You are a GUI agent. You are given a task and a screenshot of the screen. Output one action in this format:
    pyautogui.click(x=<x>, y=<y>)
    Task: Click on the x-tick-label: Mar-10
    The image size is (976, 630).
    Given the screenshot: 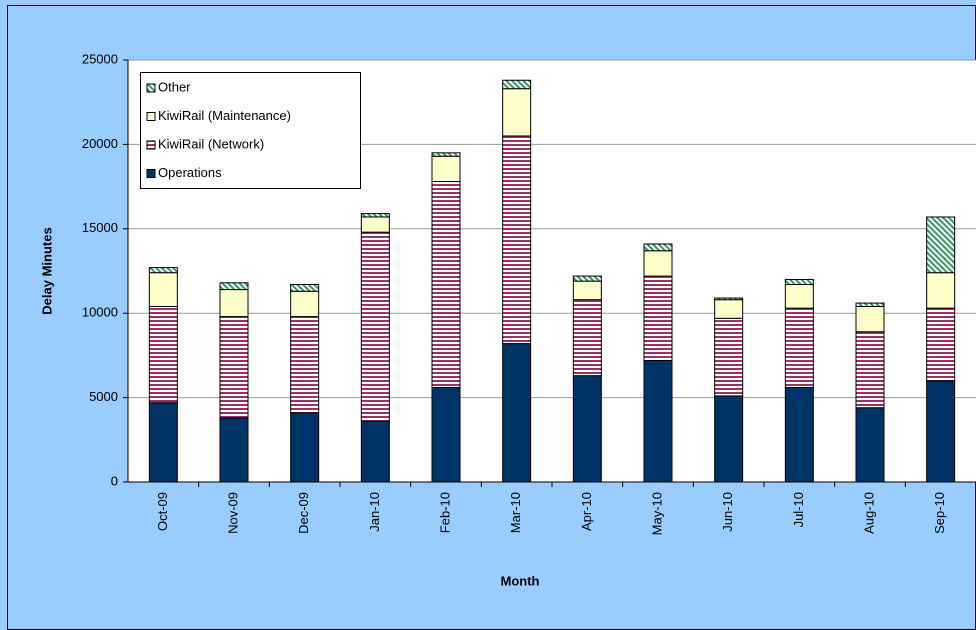 What is the action you would take?
    pyautogui.click(x=515, y=512)
    